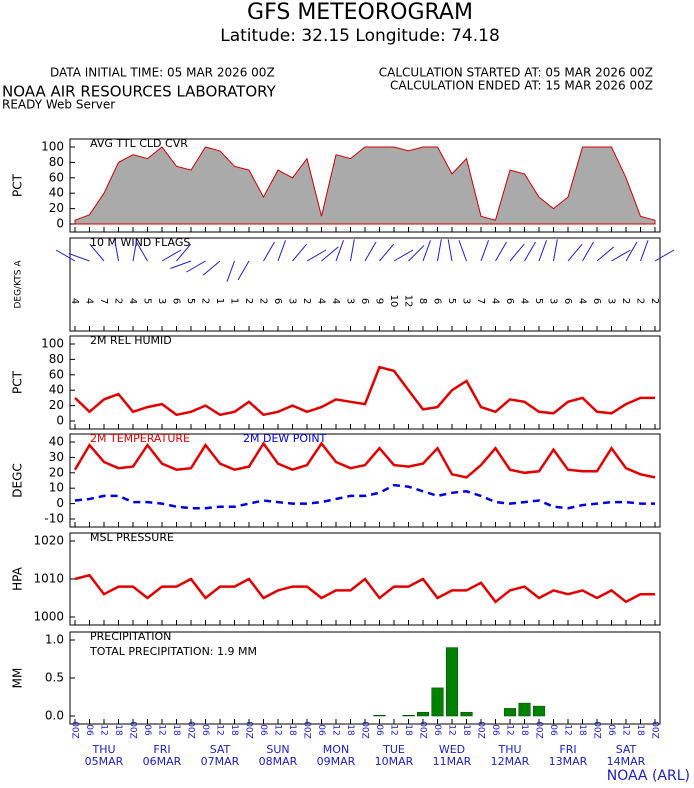  I want to click on y-axis-label: MM, so click(18, 678).